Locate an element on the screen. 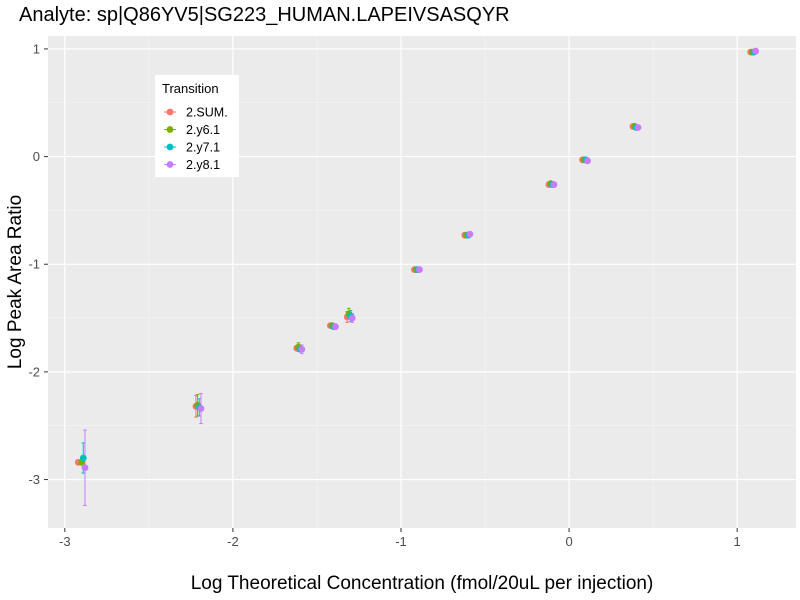 The width and height of the screenshot is (800, 600). legend-item: 2.y7.1 is located at coordinates (192, 148).